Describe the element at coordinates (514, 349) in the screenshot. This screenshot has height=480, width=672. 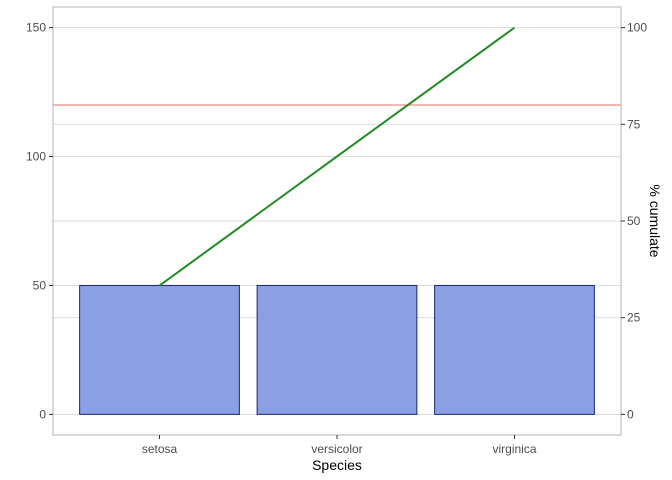
I see `bar-virginica` at that location.